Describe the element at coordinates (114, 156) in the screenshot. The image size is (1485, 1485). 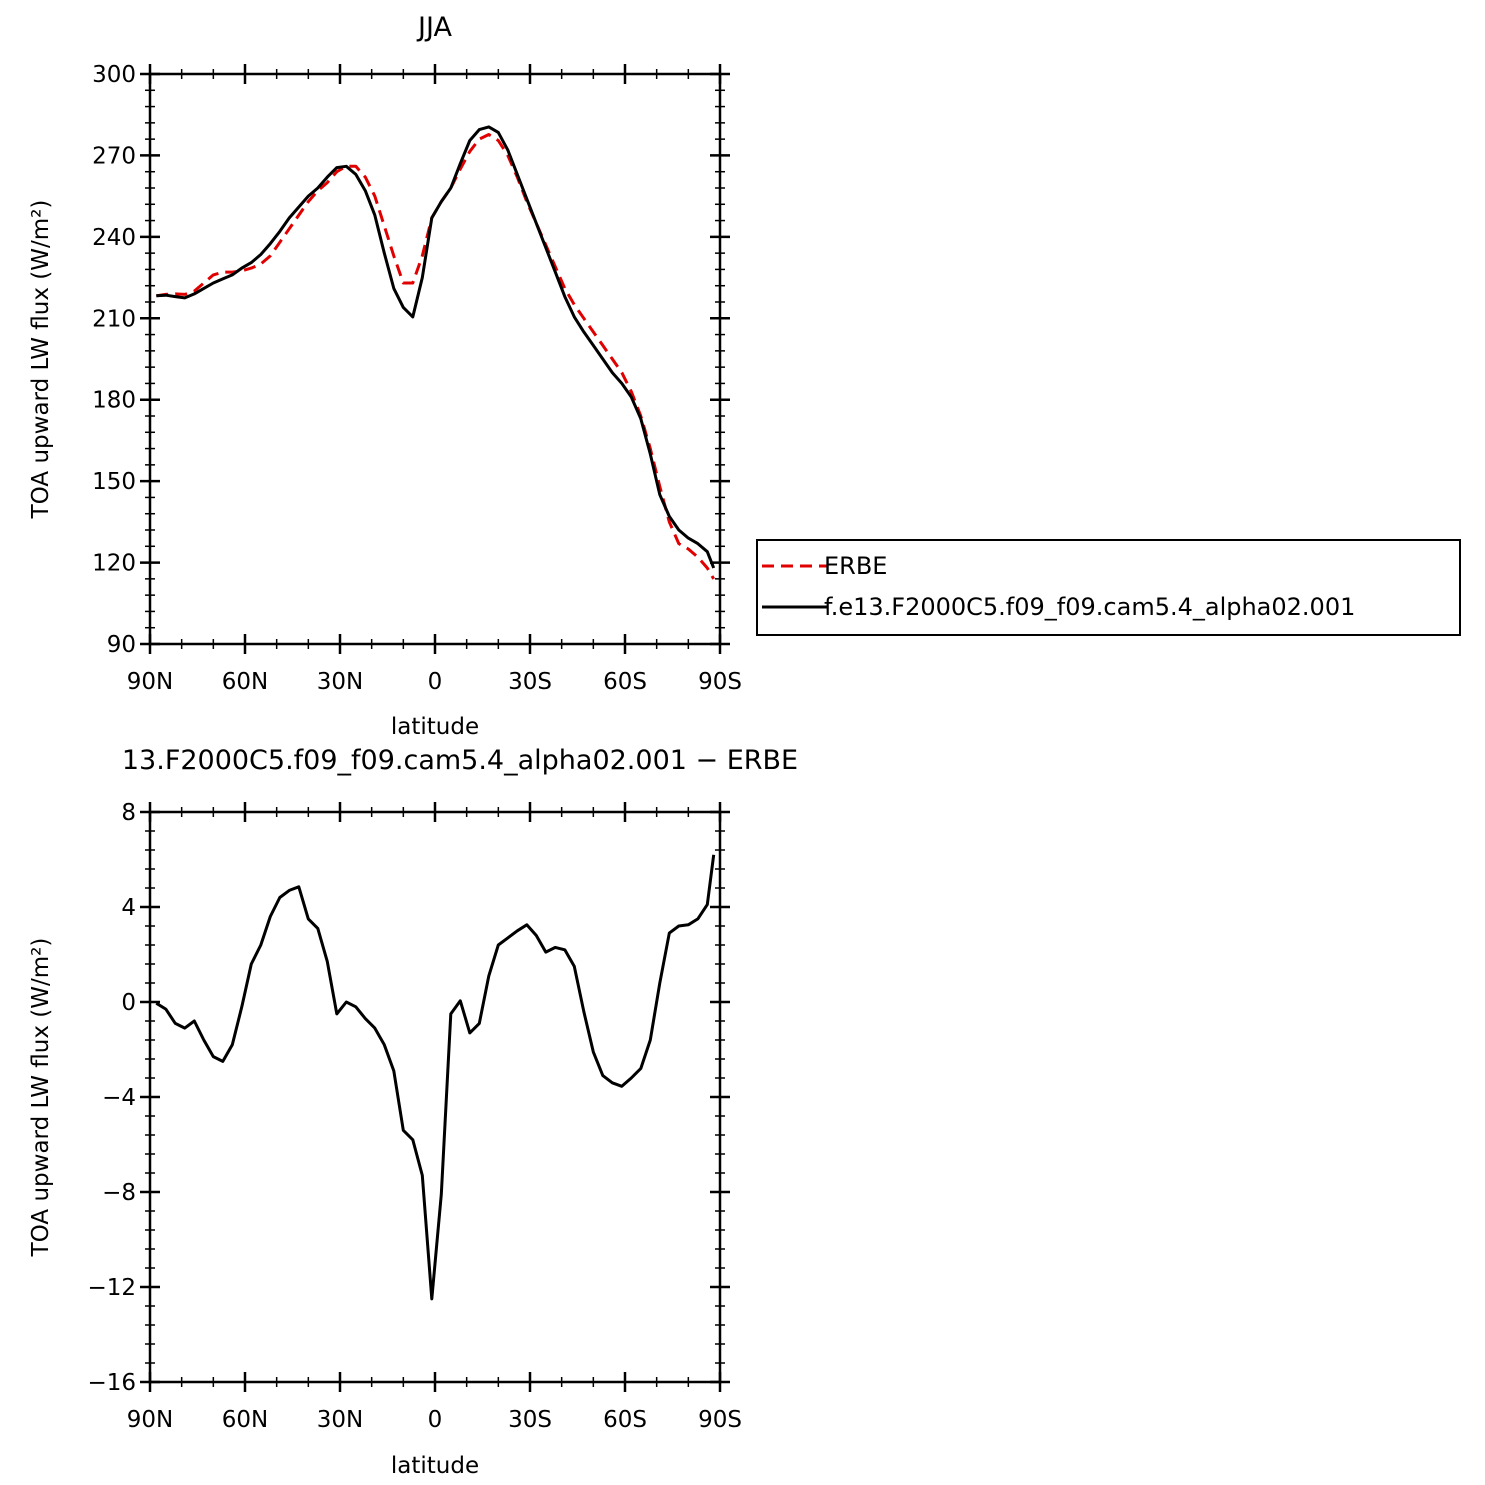
I see `top-ytick-label: 270` at that location.